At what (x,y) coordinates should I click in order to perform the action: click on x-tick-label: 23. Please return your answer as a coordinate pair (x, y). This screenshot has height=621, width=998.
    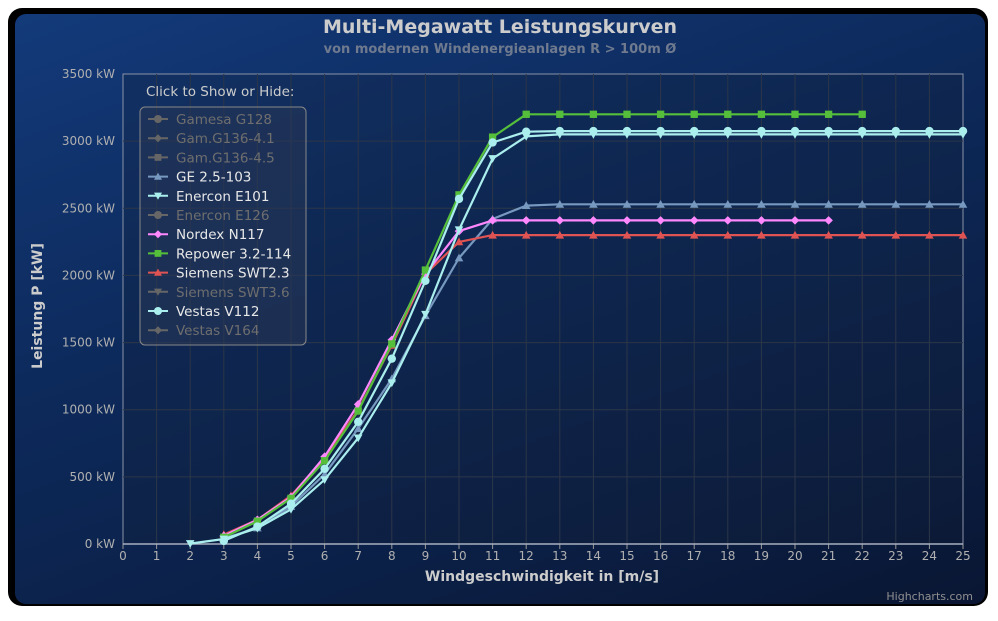
    Looking at the image, I should click on (895, 556).